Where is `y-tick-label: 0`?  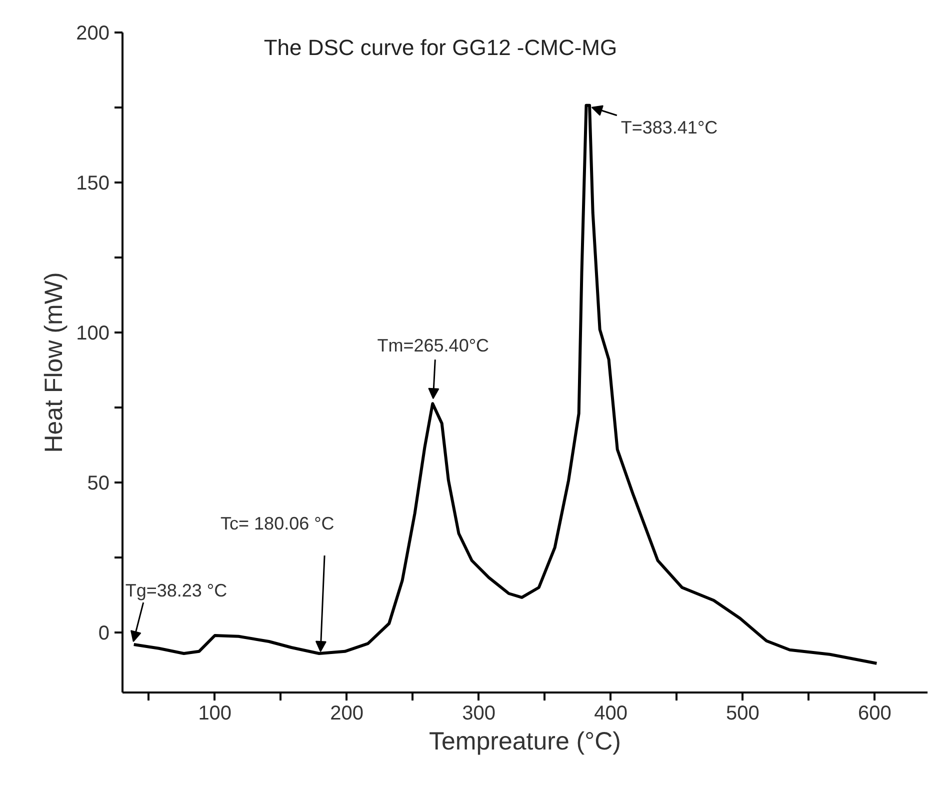 y-tick-label: 0 is located at coordinates (104, 633).